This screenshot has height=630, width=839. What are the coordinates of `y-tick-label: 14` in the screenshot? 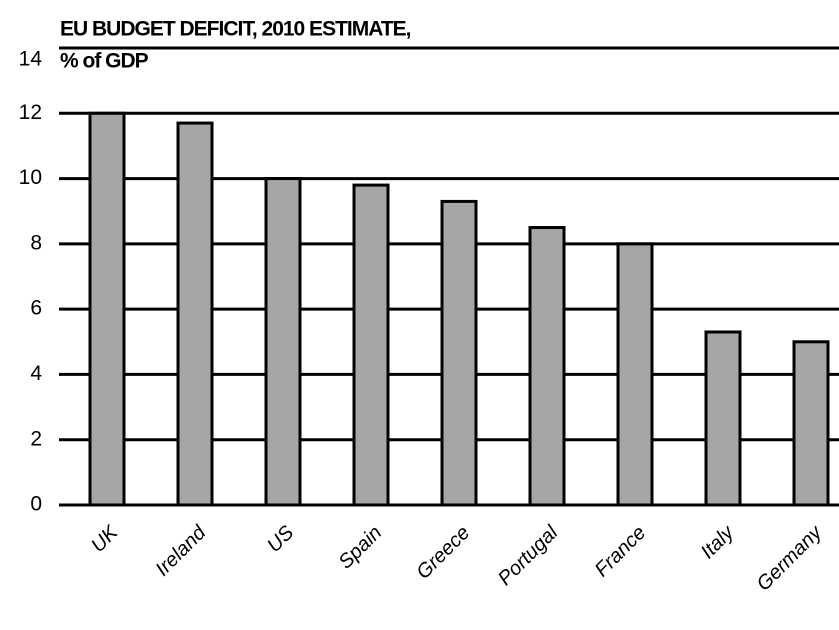 It's located at (31, 59).